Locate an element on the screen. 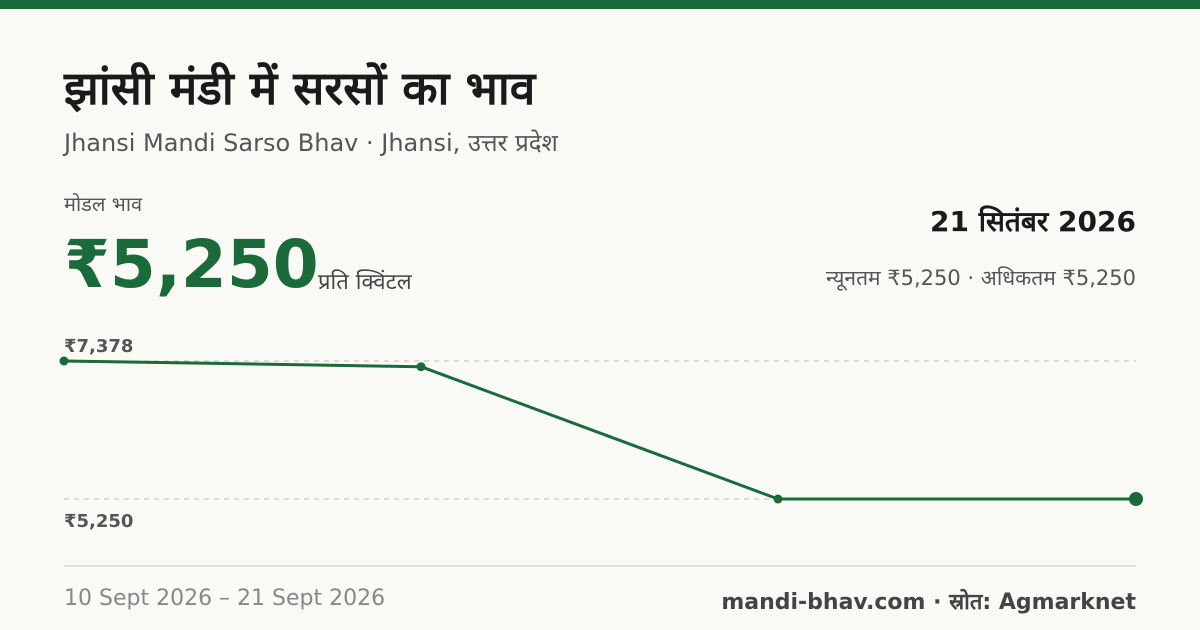 Image resolution: width=1200 pixels, height=630 pixels. y-tick-label: ₹5,250 is located at coordinates (98, 521).